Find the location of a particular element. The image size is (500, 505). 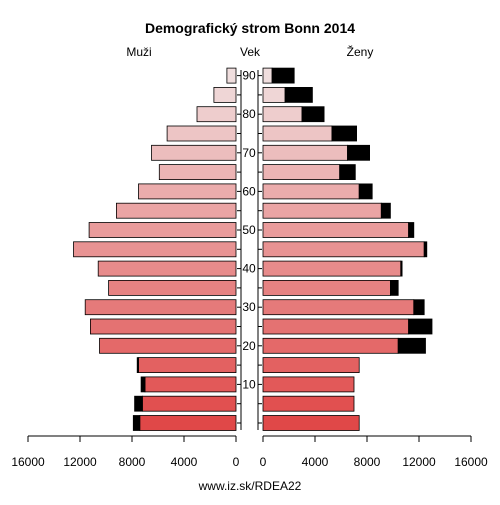

chart-title: Demografický strom Bonn 2014 is located at coordinates (250, 28).